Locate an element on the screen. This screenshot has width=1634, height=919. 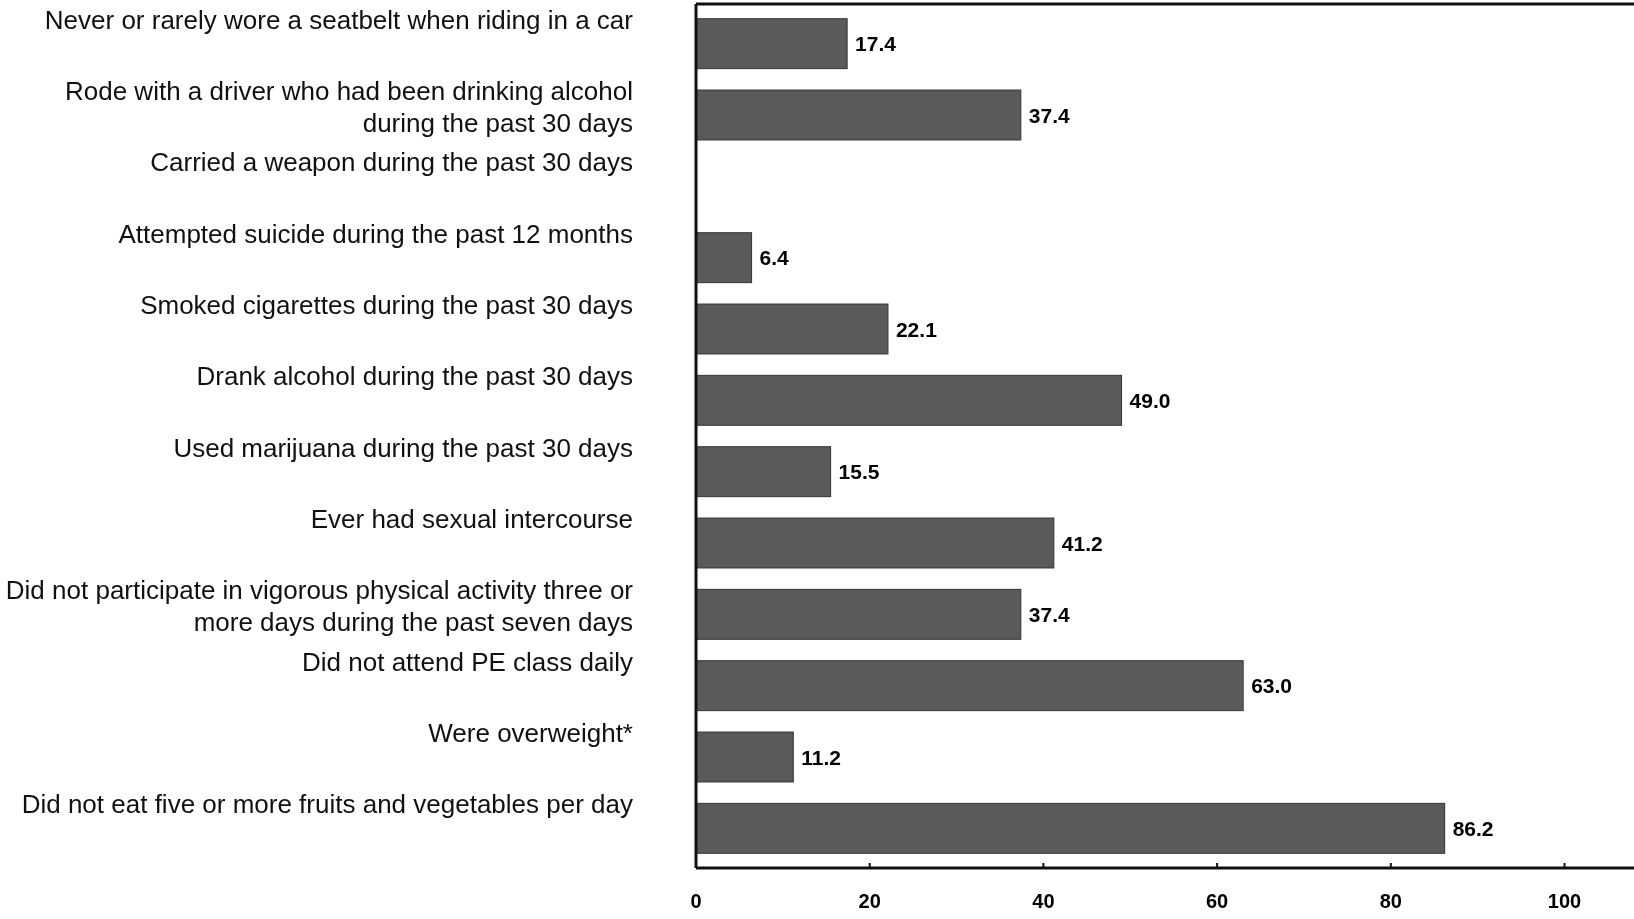
y-tick-label: Ever had sexual intercourse is located at coordinates (471, 519).